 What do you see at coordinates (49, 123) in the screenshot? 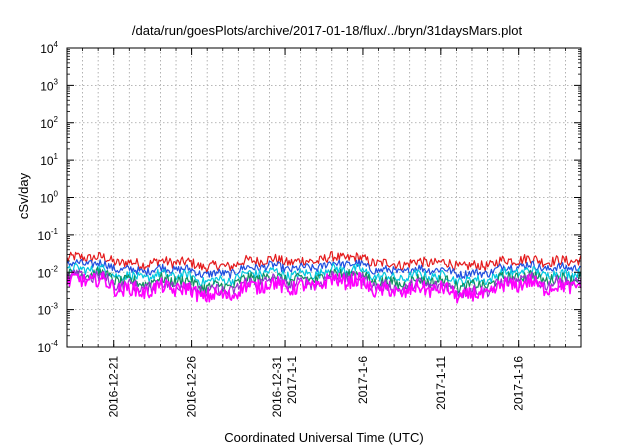
I see `y-tick-label: 10²` at bounding box center [49, 123].